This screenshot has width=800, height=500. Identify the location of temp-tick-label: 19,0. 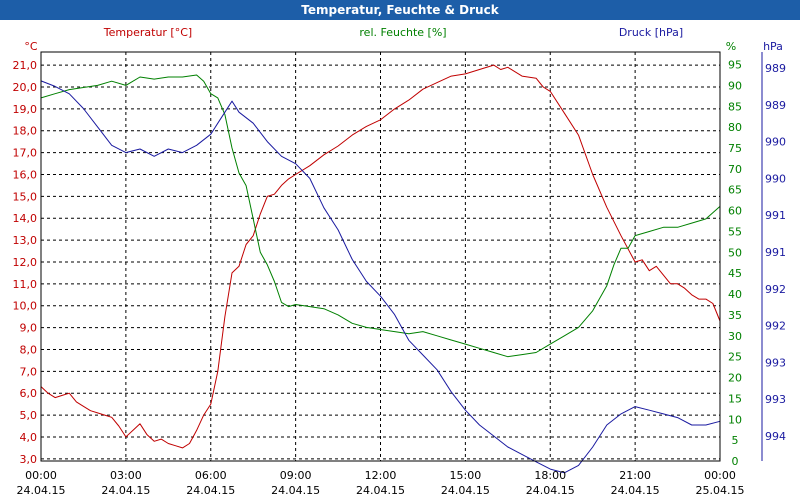
(25, 109).